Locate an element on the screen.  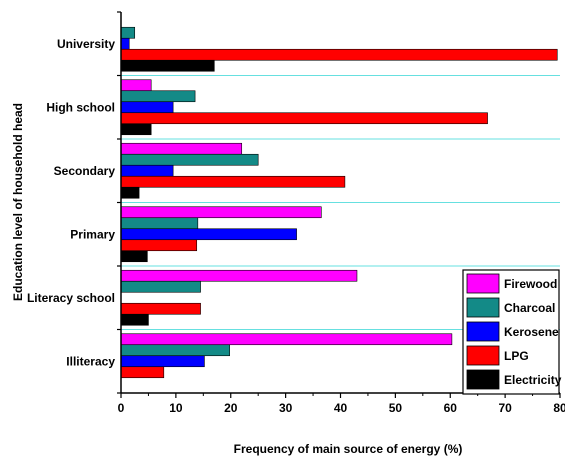
x-tick-label: 40 is located at coordinates (341, 408).